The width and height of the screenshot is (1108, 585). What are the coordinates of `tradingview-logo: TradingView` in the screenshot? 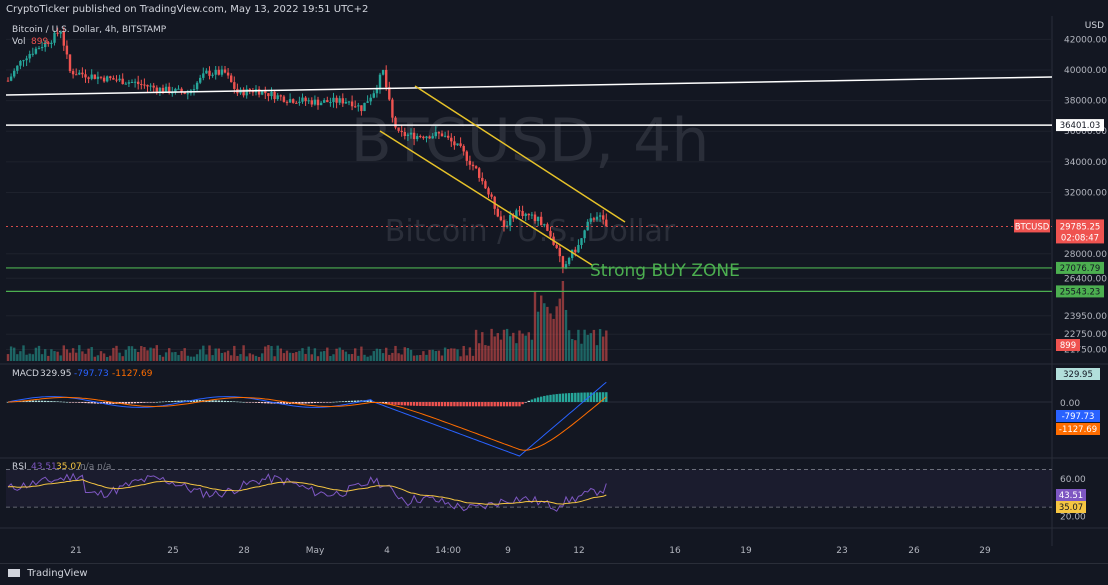 It's located at (48, 573).